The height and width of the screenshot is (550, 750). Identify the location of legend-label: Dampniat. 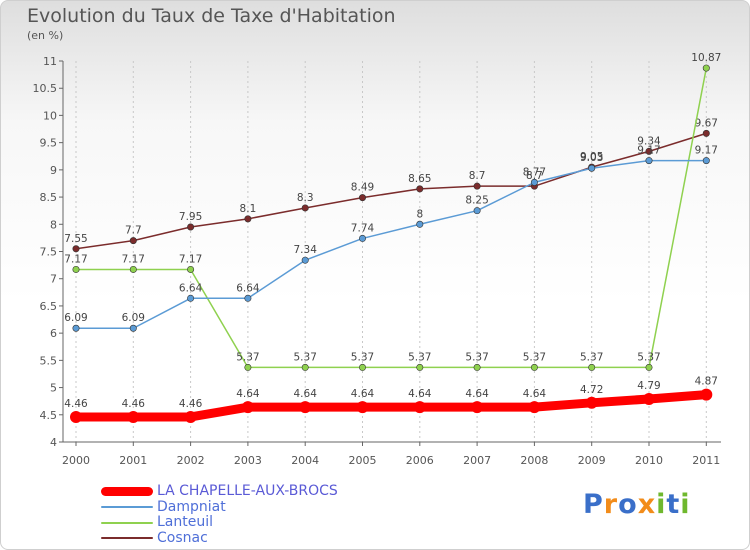
(191, 506).